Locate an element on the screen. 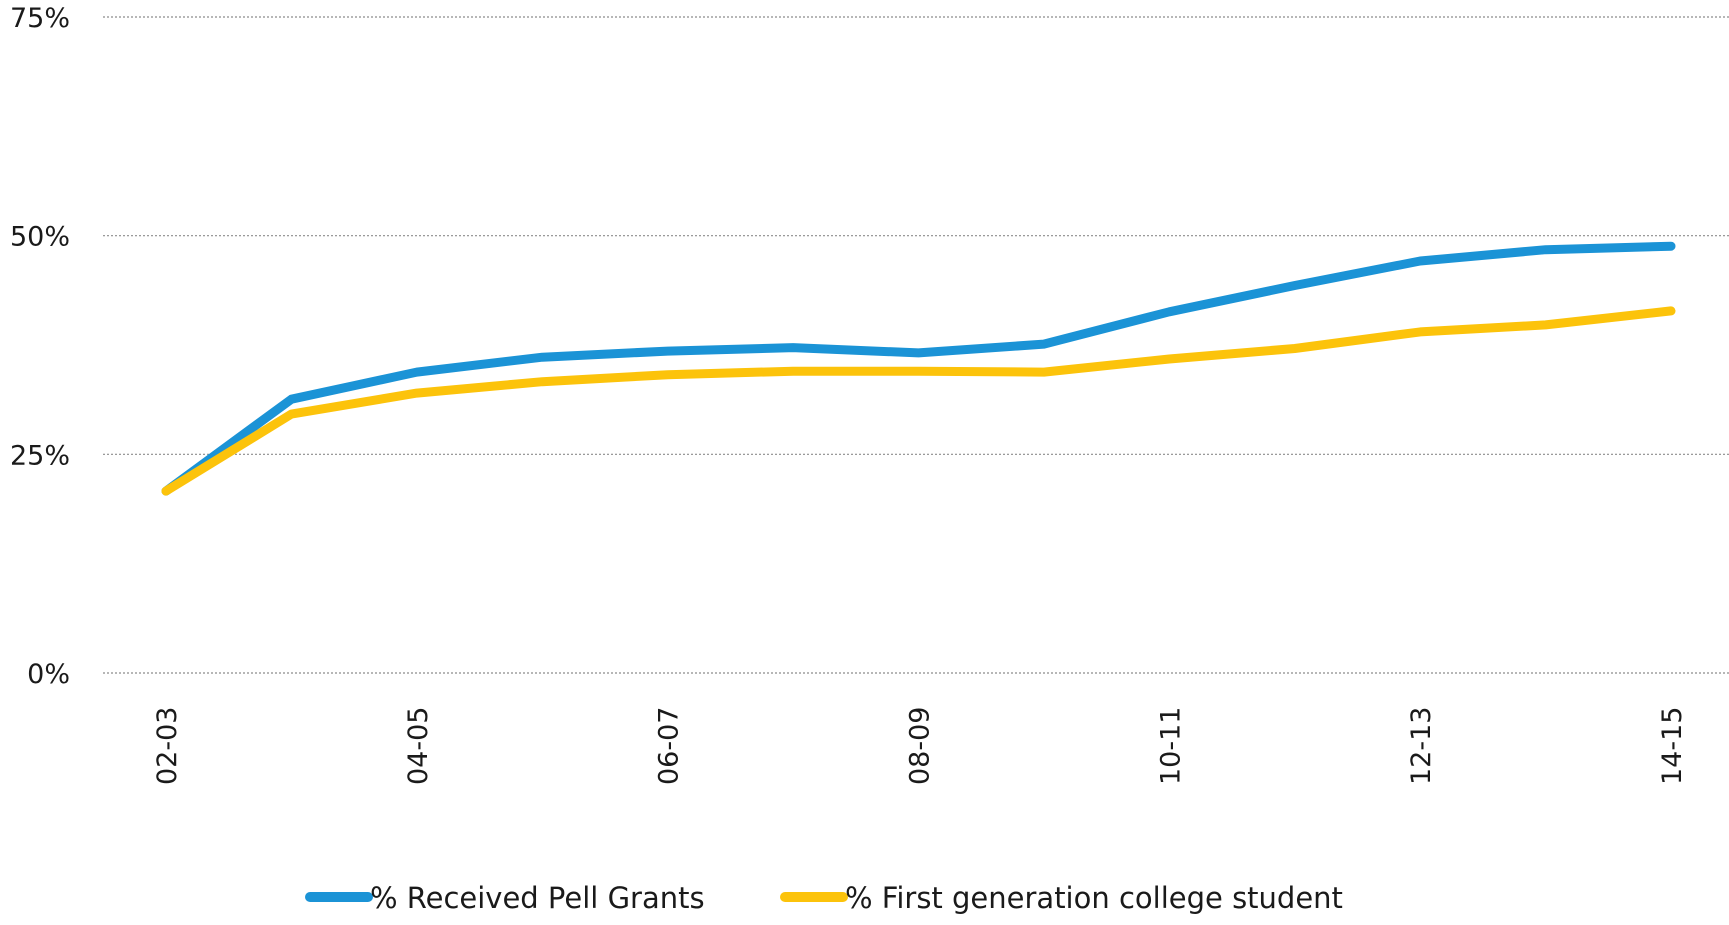  legend-label-2: % First generation college student is located at coordinates (1094, 898).